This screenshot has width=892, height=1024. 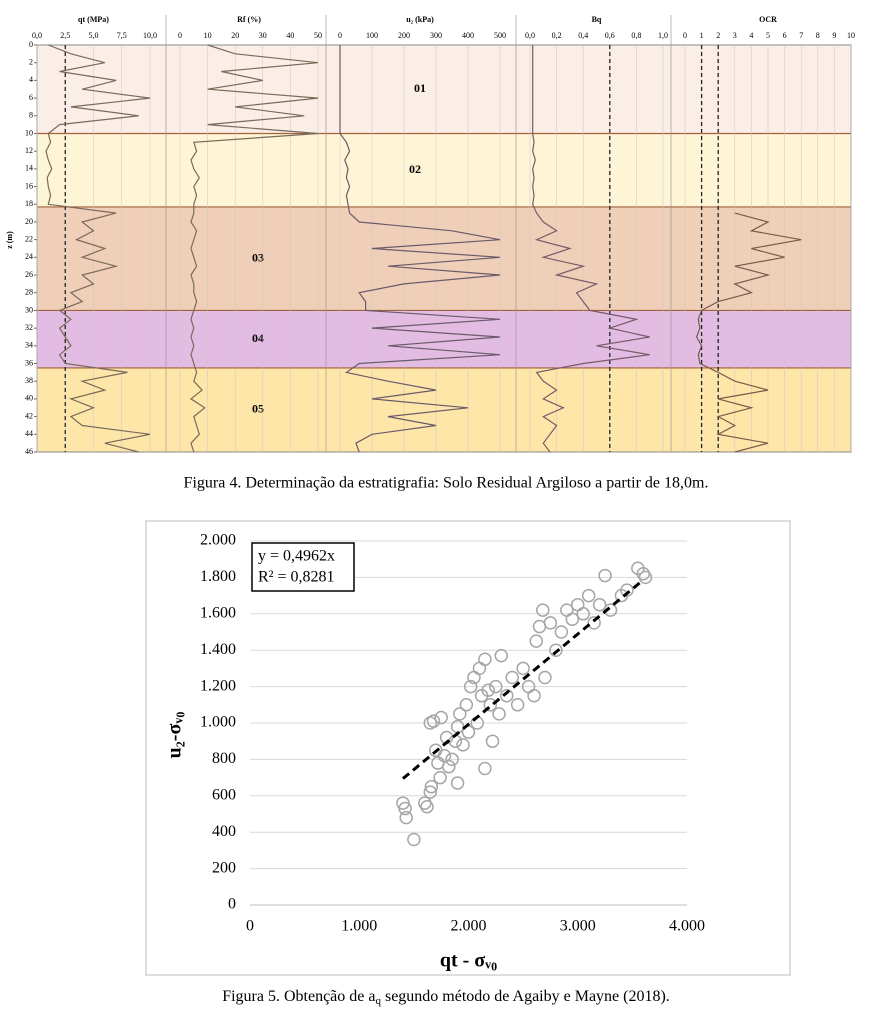 What do you see at coordinates (468, 961) in the screenshot?
I see `x-axis-title: qt - σᵥ₀` at bounding box center [468, 961].